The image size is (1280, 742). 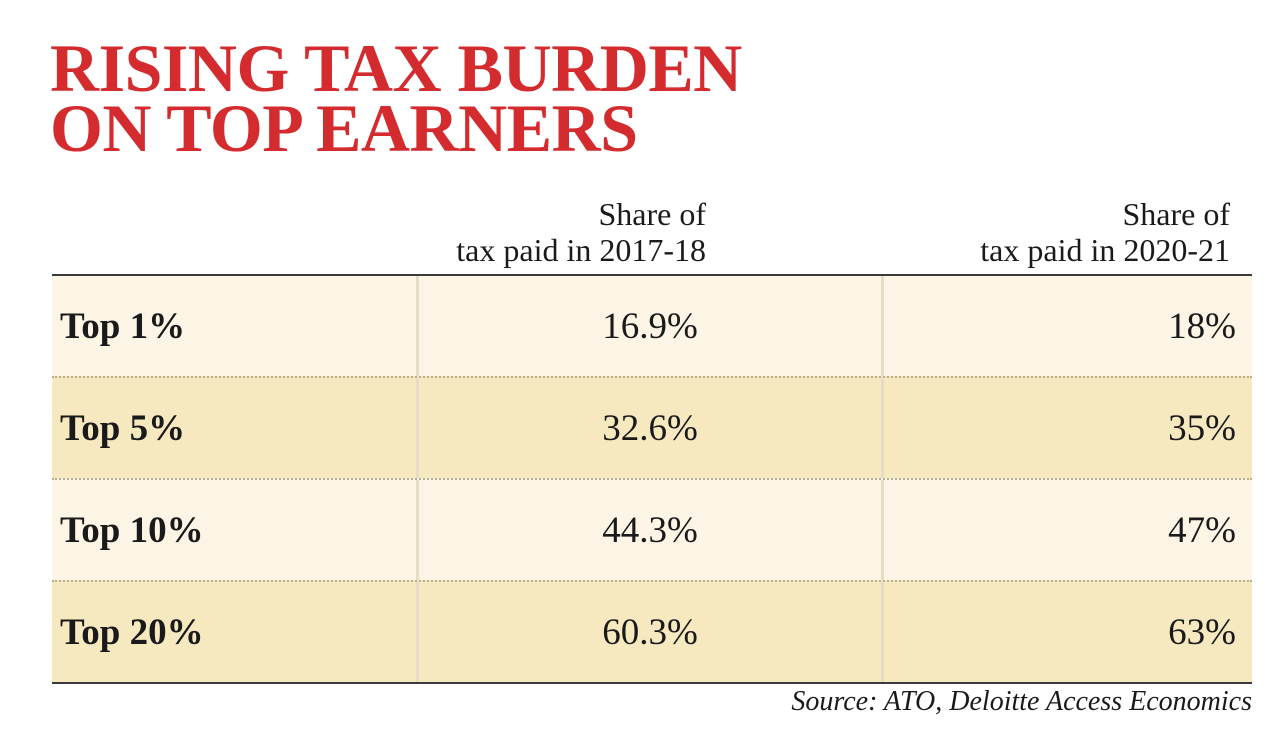 What do you see at coordinates (1202, 326) in the screenshot?
I see `cell-2020-21: 18%` at bounding box center [1202, 326].